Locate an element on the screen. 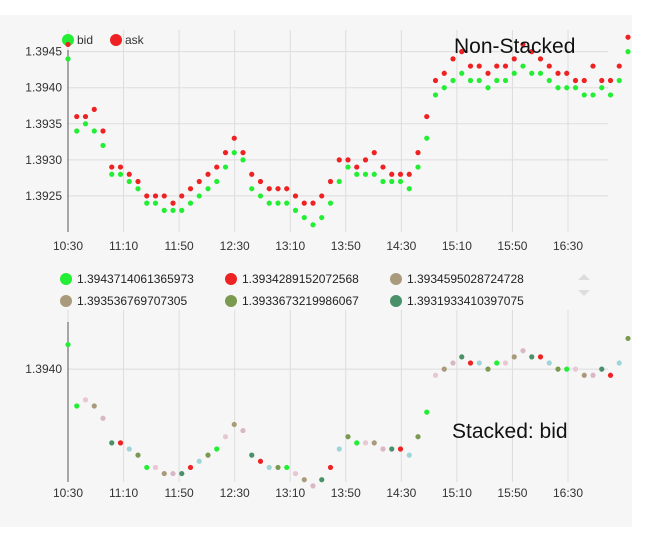 The height and width of the screenshot is (540, 650). y-tick-label: 1.3935 is located at coordinates (43, 124).